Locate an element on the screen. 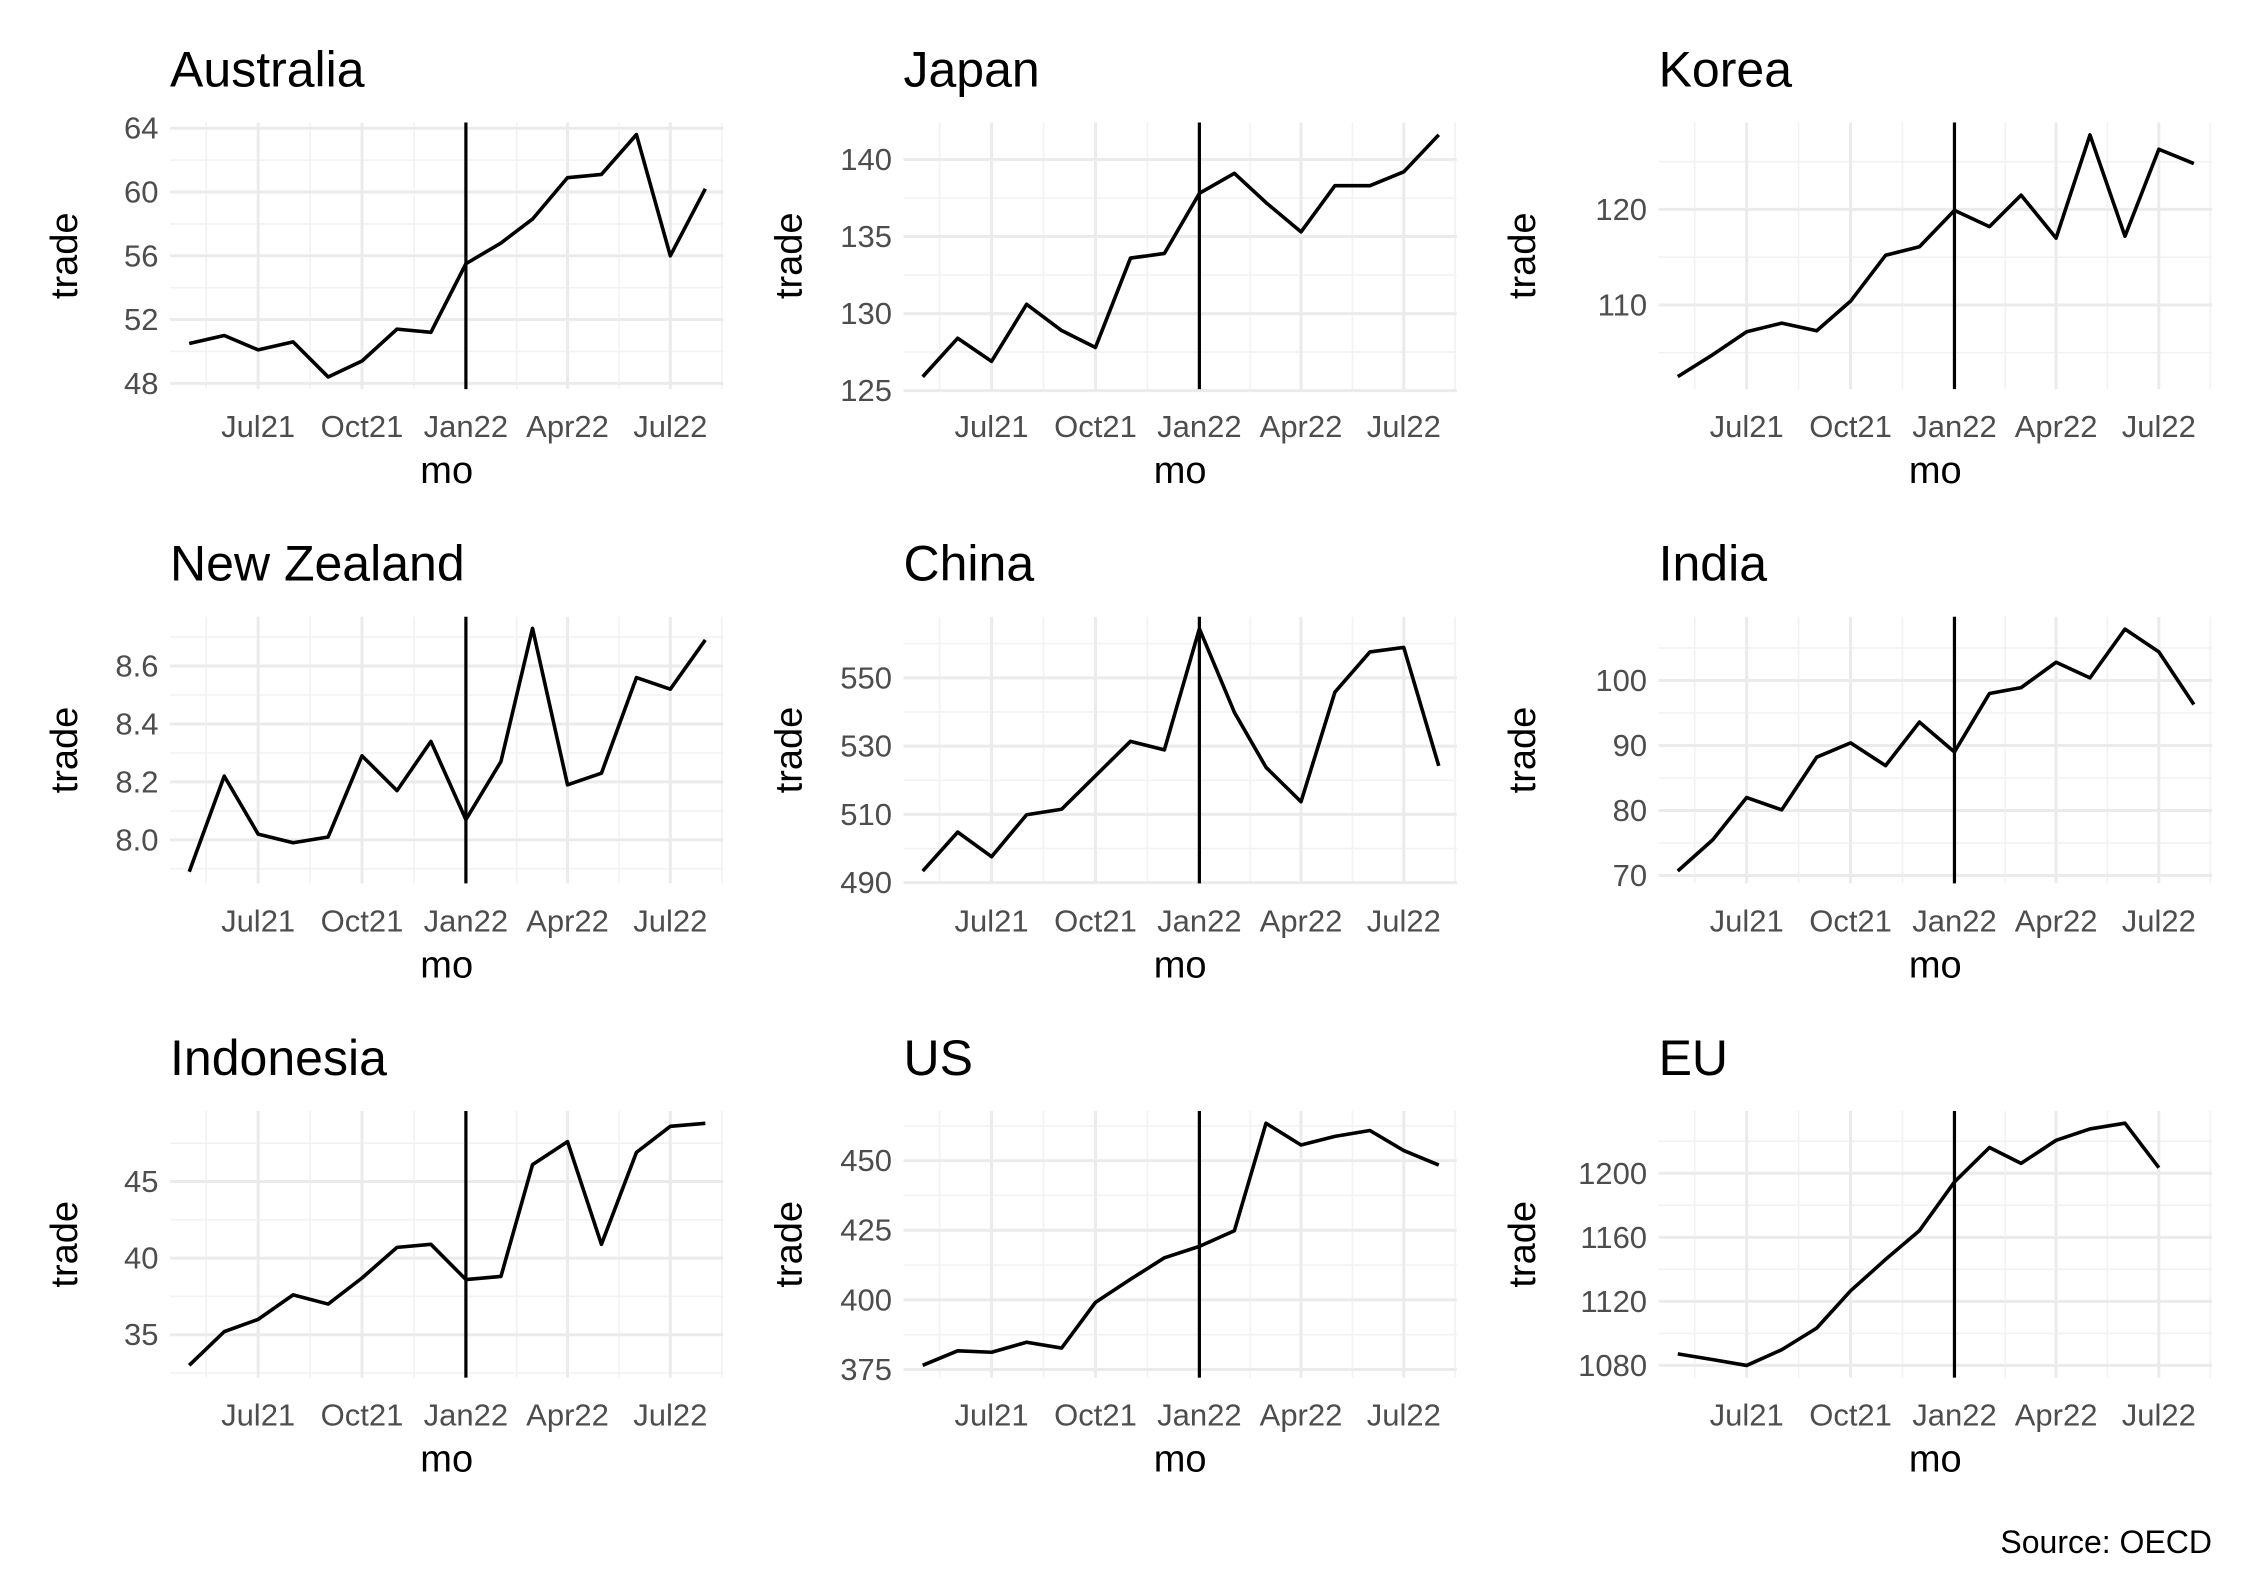 Image resolution: width=2248 pixels, height=1577 pixels. panel-title: US is located at coordinates (938, 1058).